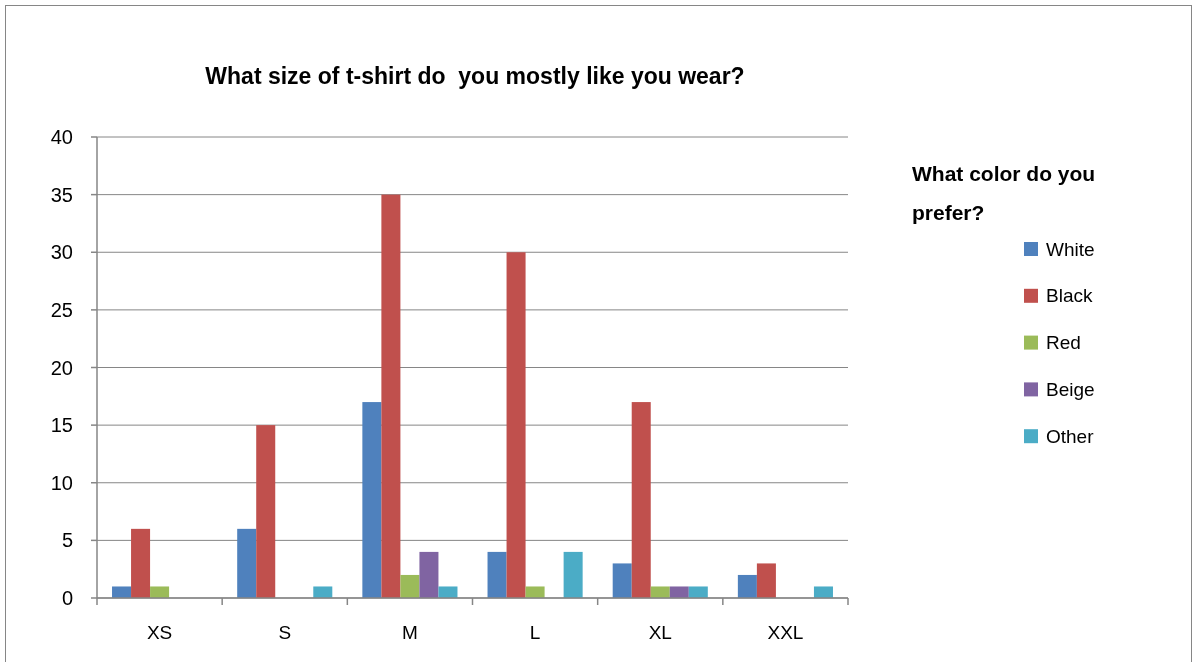 The width and height of the screenshot is (1194, 662). Describe the element at coordinates (785, 632) in the screenshot. I see `x-tick-label: XXL` at that location.